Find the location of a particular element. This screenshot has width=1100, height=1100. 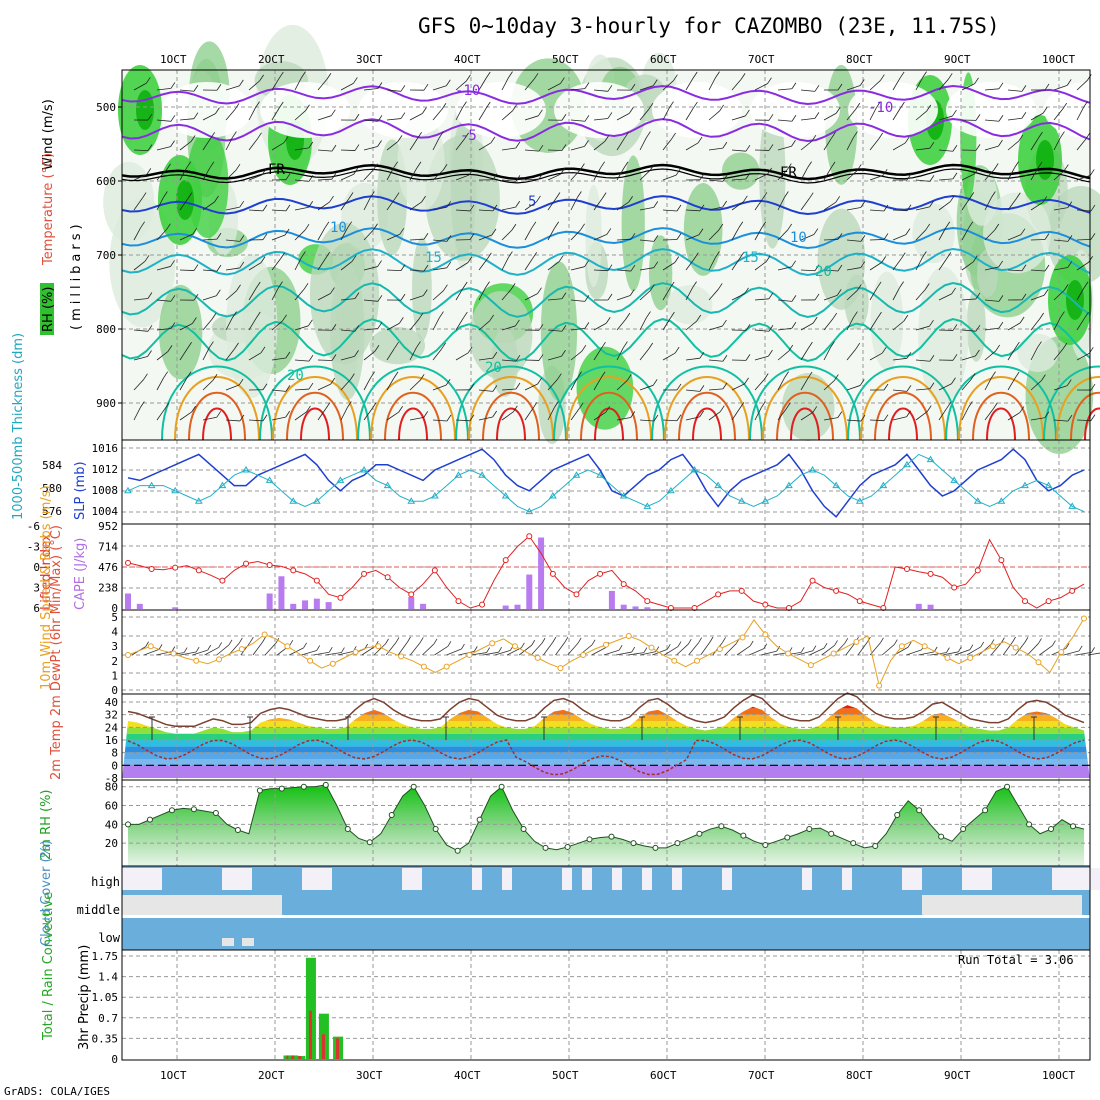

convective-precip-bar is located at coordinates (338, 1048).